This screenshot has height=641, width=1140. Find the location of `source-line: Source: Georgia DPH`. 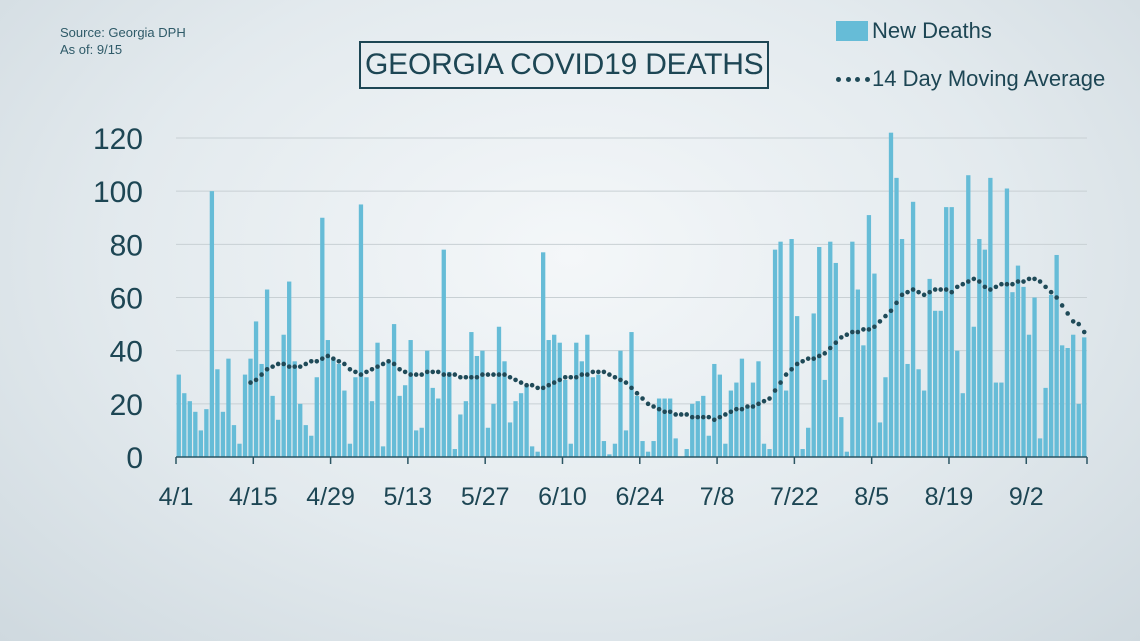

source-line: Source: Georgia DPH is located at coordinates (123, 32).